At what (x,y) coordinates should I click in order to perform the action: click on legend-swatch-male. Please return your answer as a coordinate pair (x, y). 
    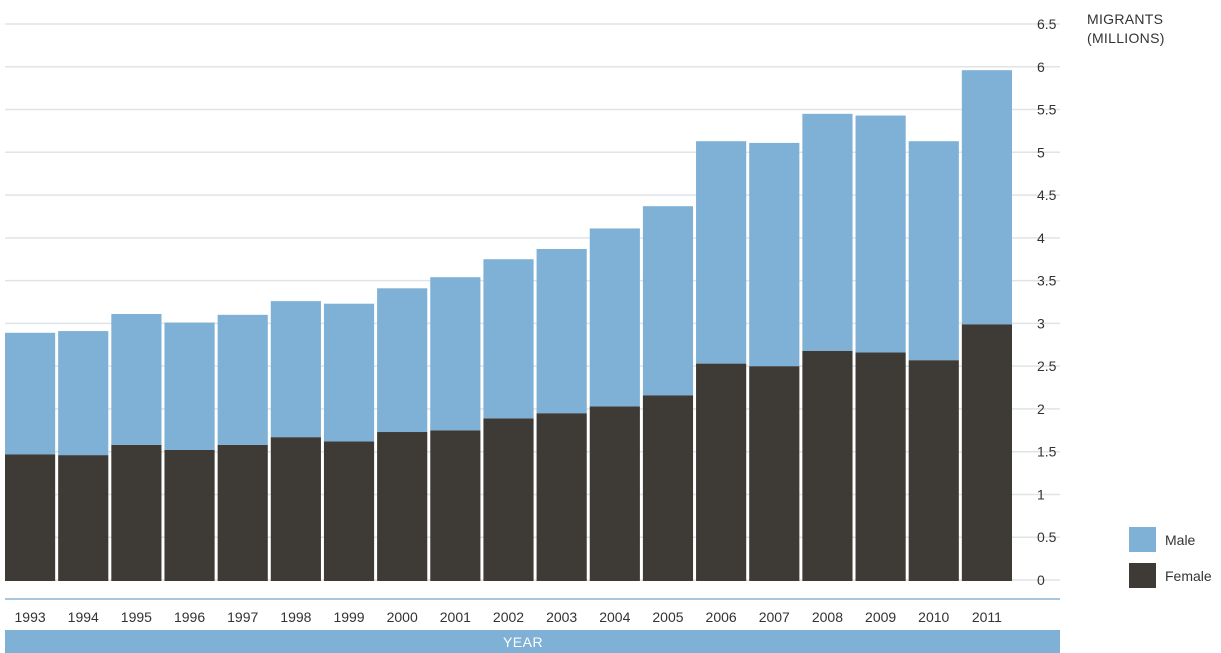
    Looking at the image, I should click on (1142, 539).